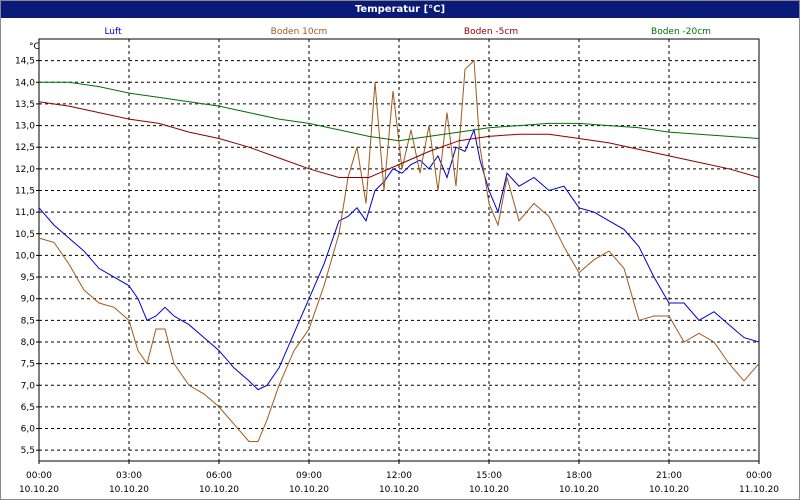  Describe the element at coordinates (28, 386) in the screenshot. I see `y-tick-label: 7,0` at that location.